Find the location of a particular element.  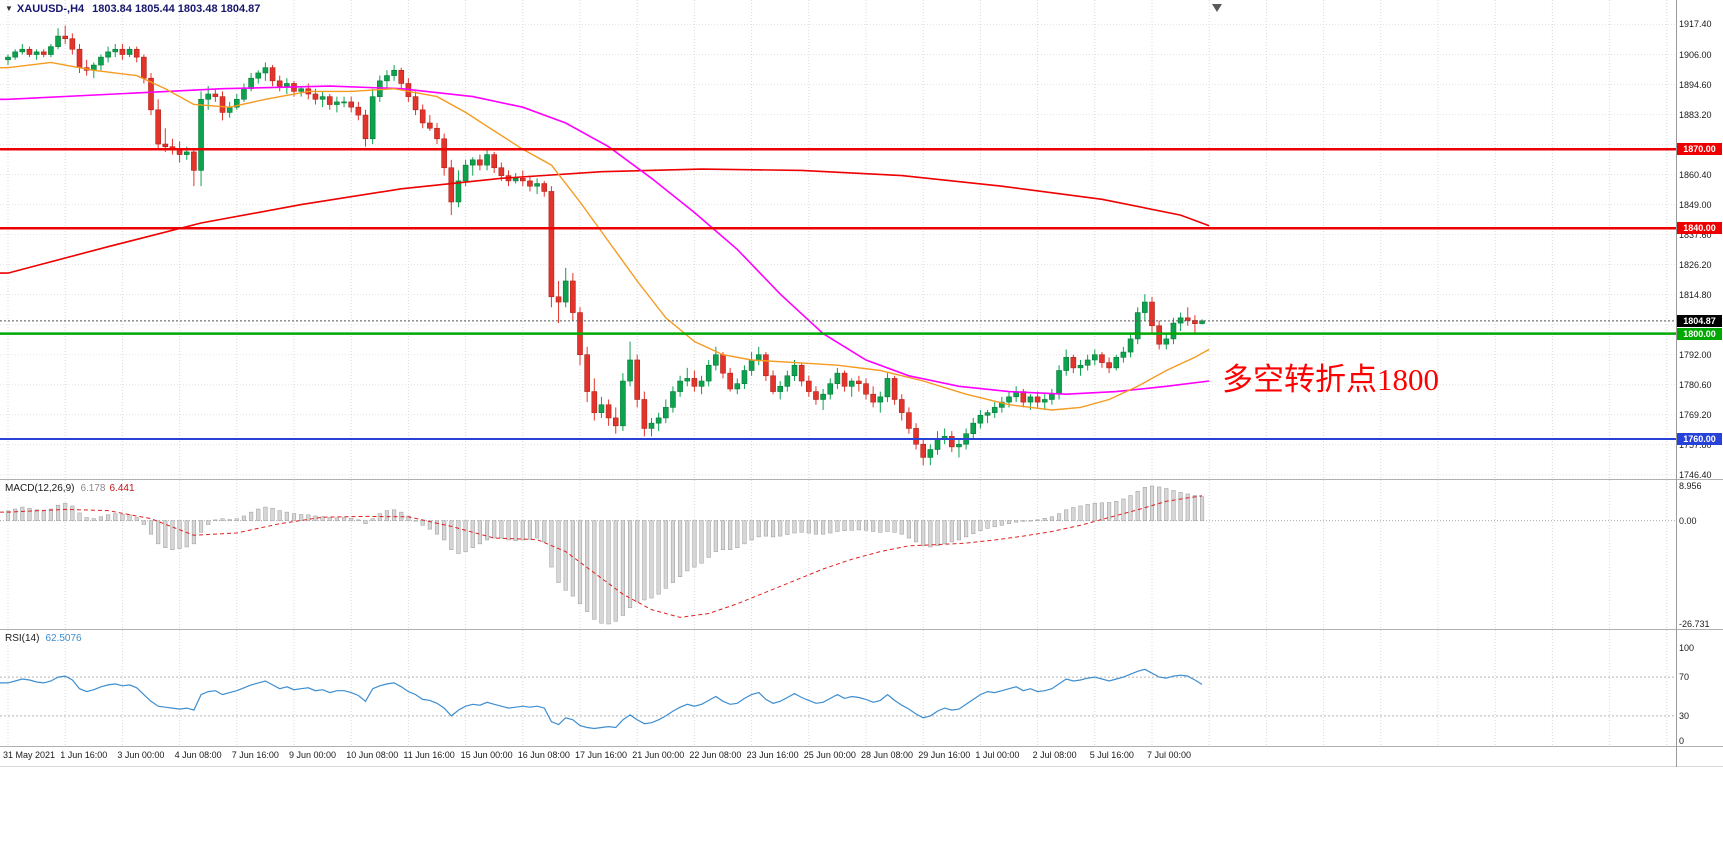

chart-shift-marker-icon is located at coordinates (1217, 8).